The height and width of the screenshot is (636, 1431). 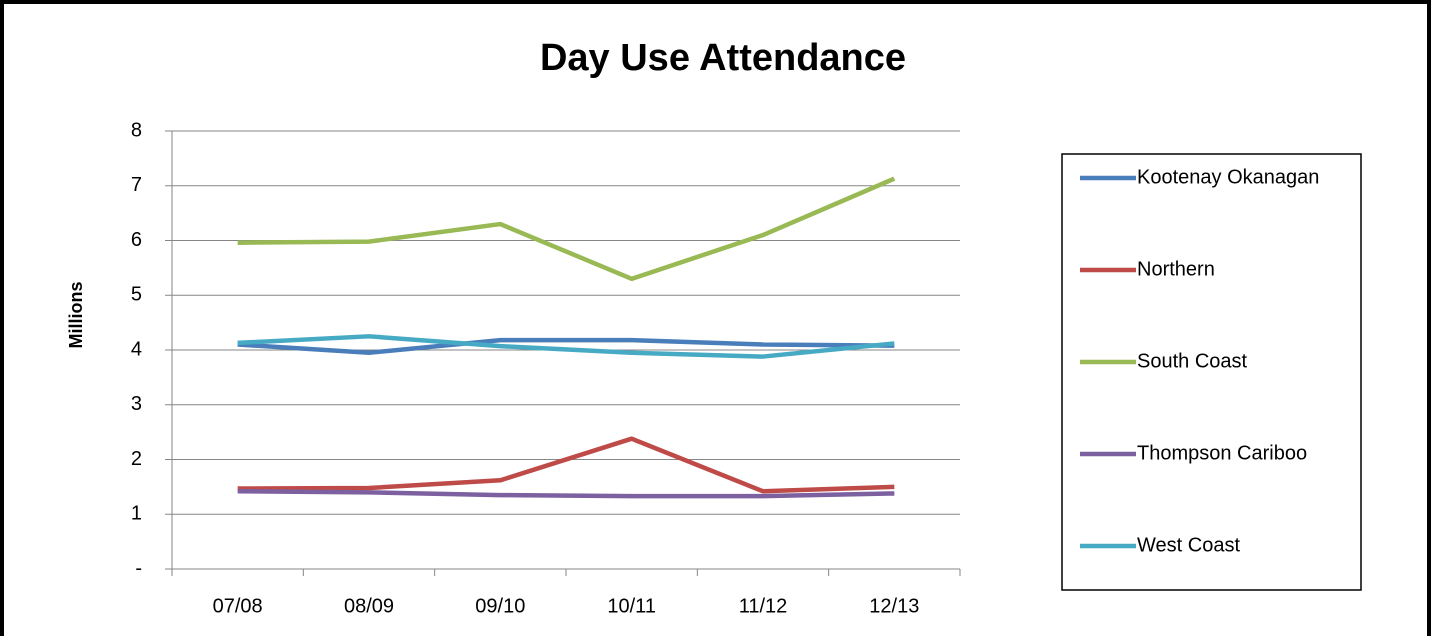 I want to click on legend-label: Thompson Cariboo, so click(x=1222, y=453).